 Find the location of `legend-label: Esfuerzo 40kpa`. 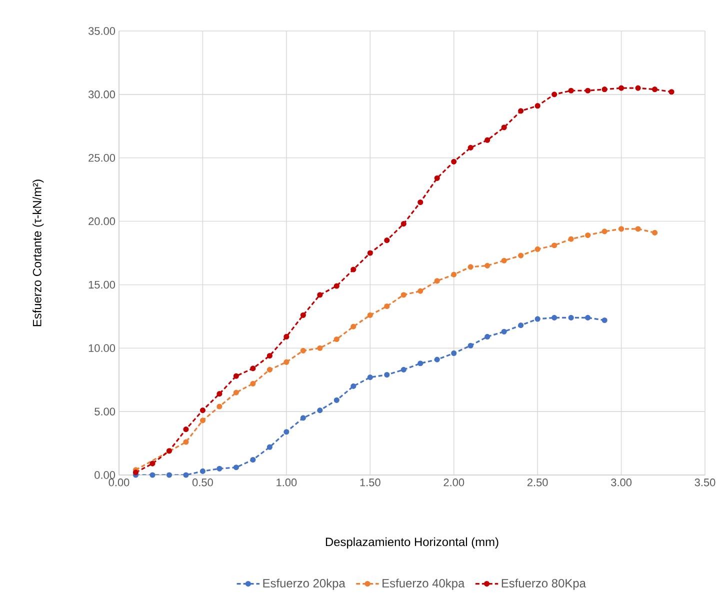

legend-label: Esfuerzo 40kpa is located at coordinates (423, 584).